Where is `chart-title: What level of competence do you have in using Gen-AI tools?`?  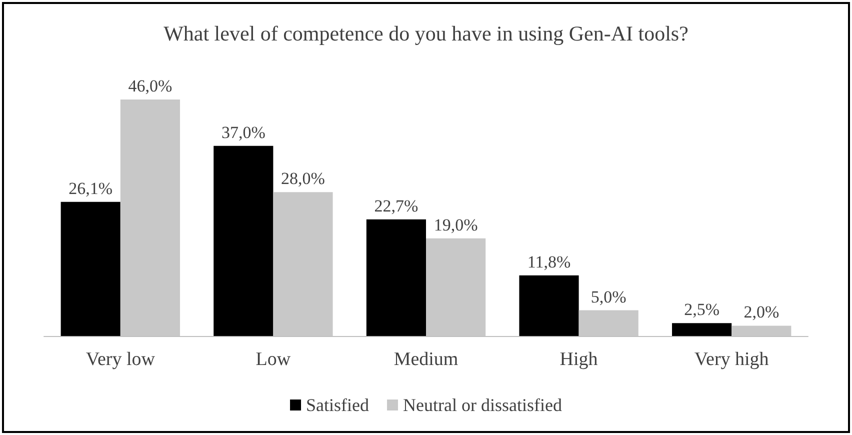 chart-title: What level of competence do you have in using Gen-AI tools? is located at coordinates (426, 34).